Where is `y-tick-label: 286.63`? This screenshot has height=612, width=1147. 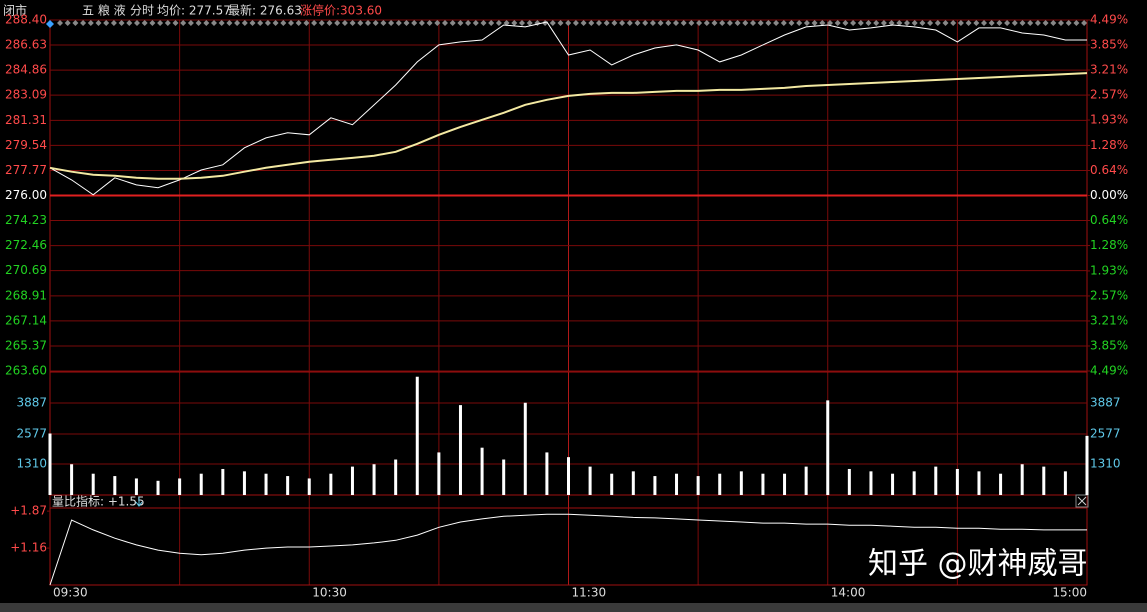 y-tick-label: 286.63 is located at coordinates (26, 45).